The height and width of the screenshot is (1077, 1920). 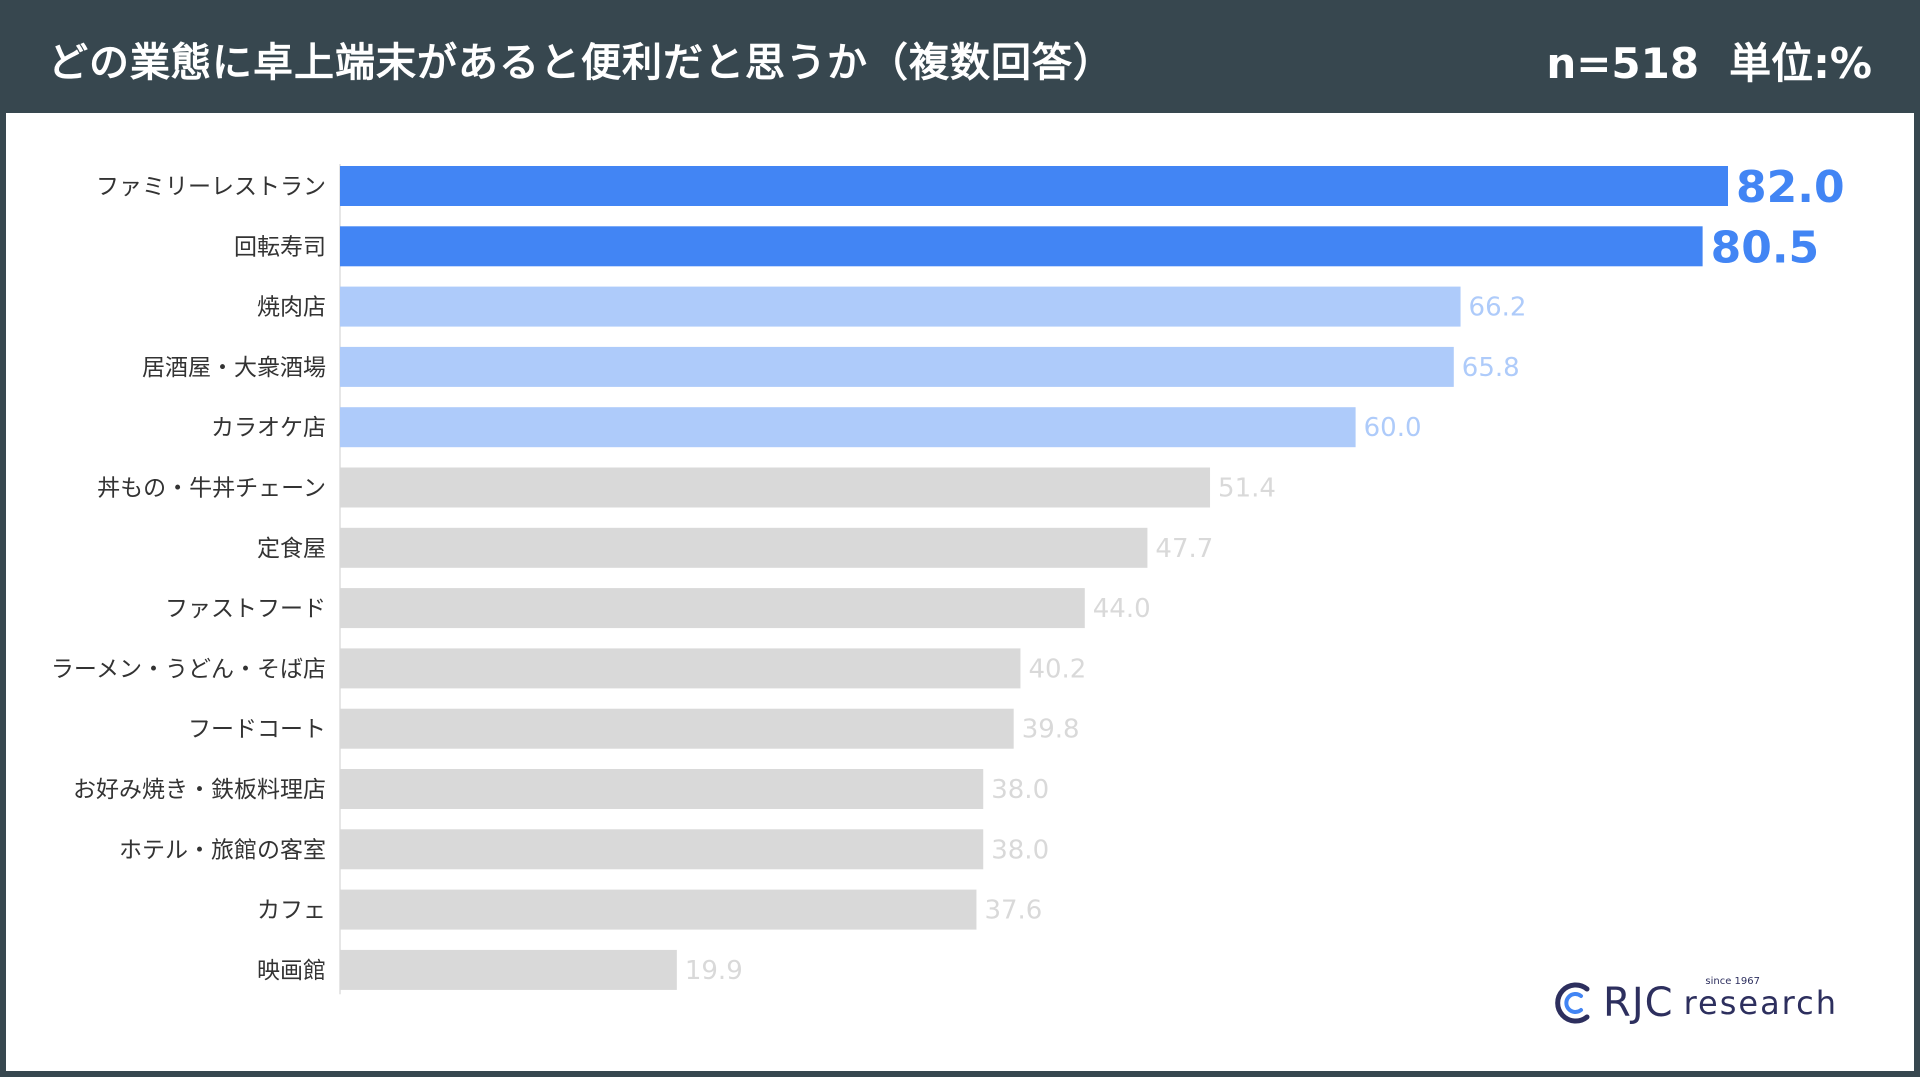 I want to click on rjc-research-logo: RJC since 1967 research, so click(x=1694, y=1001).